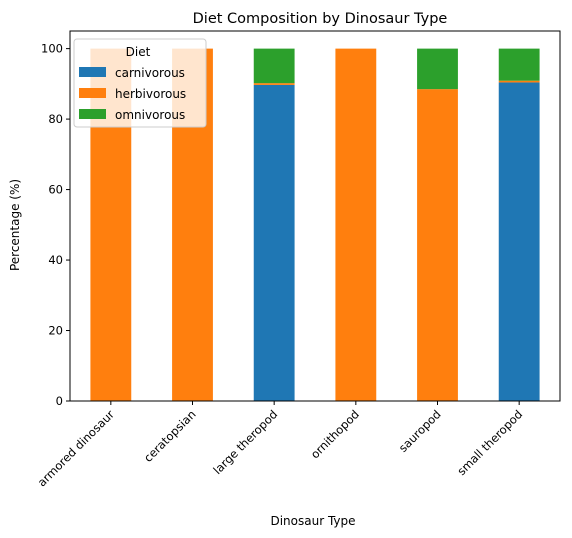  Describe the element at coordinates (335, 434) in the screenshot. I see `x-tick-label: ornithopod` at that location.